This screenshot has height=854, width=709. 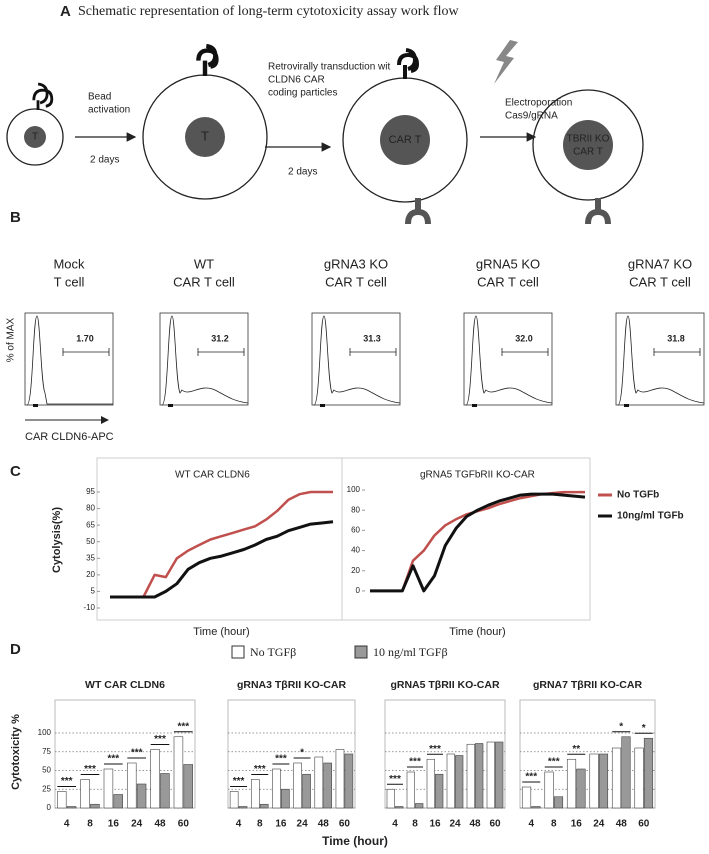 I want to click on step-label: activation, so click(x=109, y=110).